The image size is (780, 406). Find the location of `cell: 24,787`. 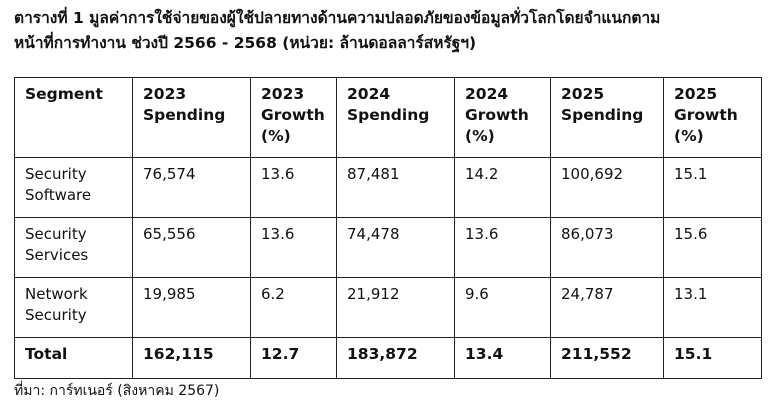

cell: 24,787 is located at coordinates (607, 307).